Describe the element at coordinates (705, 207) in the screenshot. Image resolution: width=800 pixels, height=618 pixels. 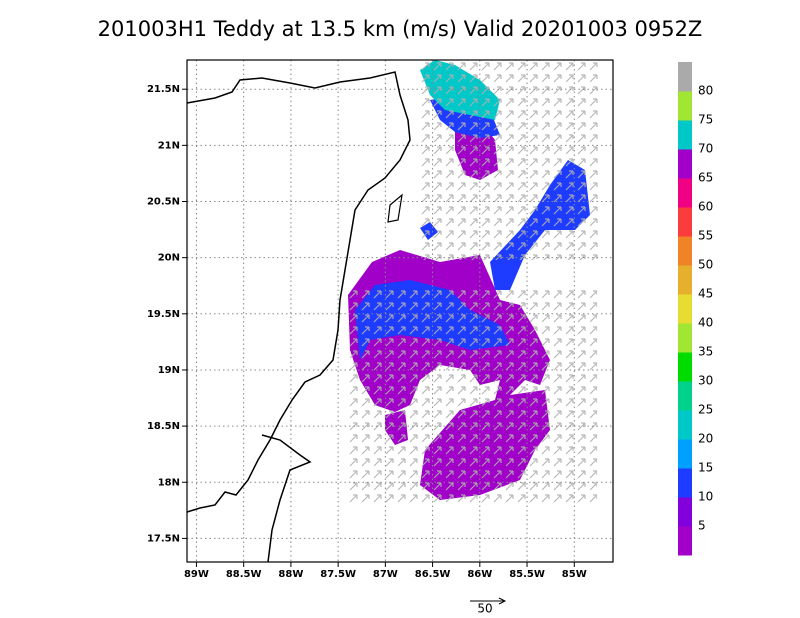
I see `colorbar-label: 60` at that location.